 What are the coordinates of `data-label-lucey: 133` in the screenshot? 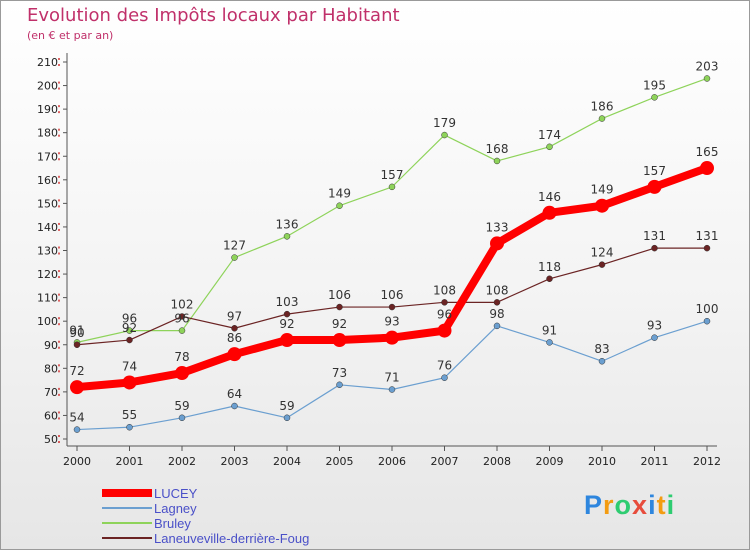 It's located at (497, 227).